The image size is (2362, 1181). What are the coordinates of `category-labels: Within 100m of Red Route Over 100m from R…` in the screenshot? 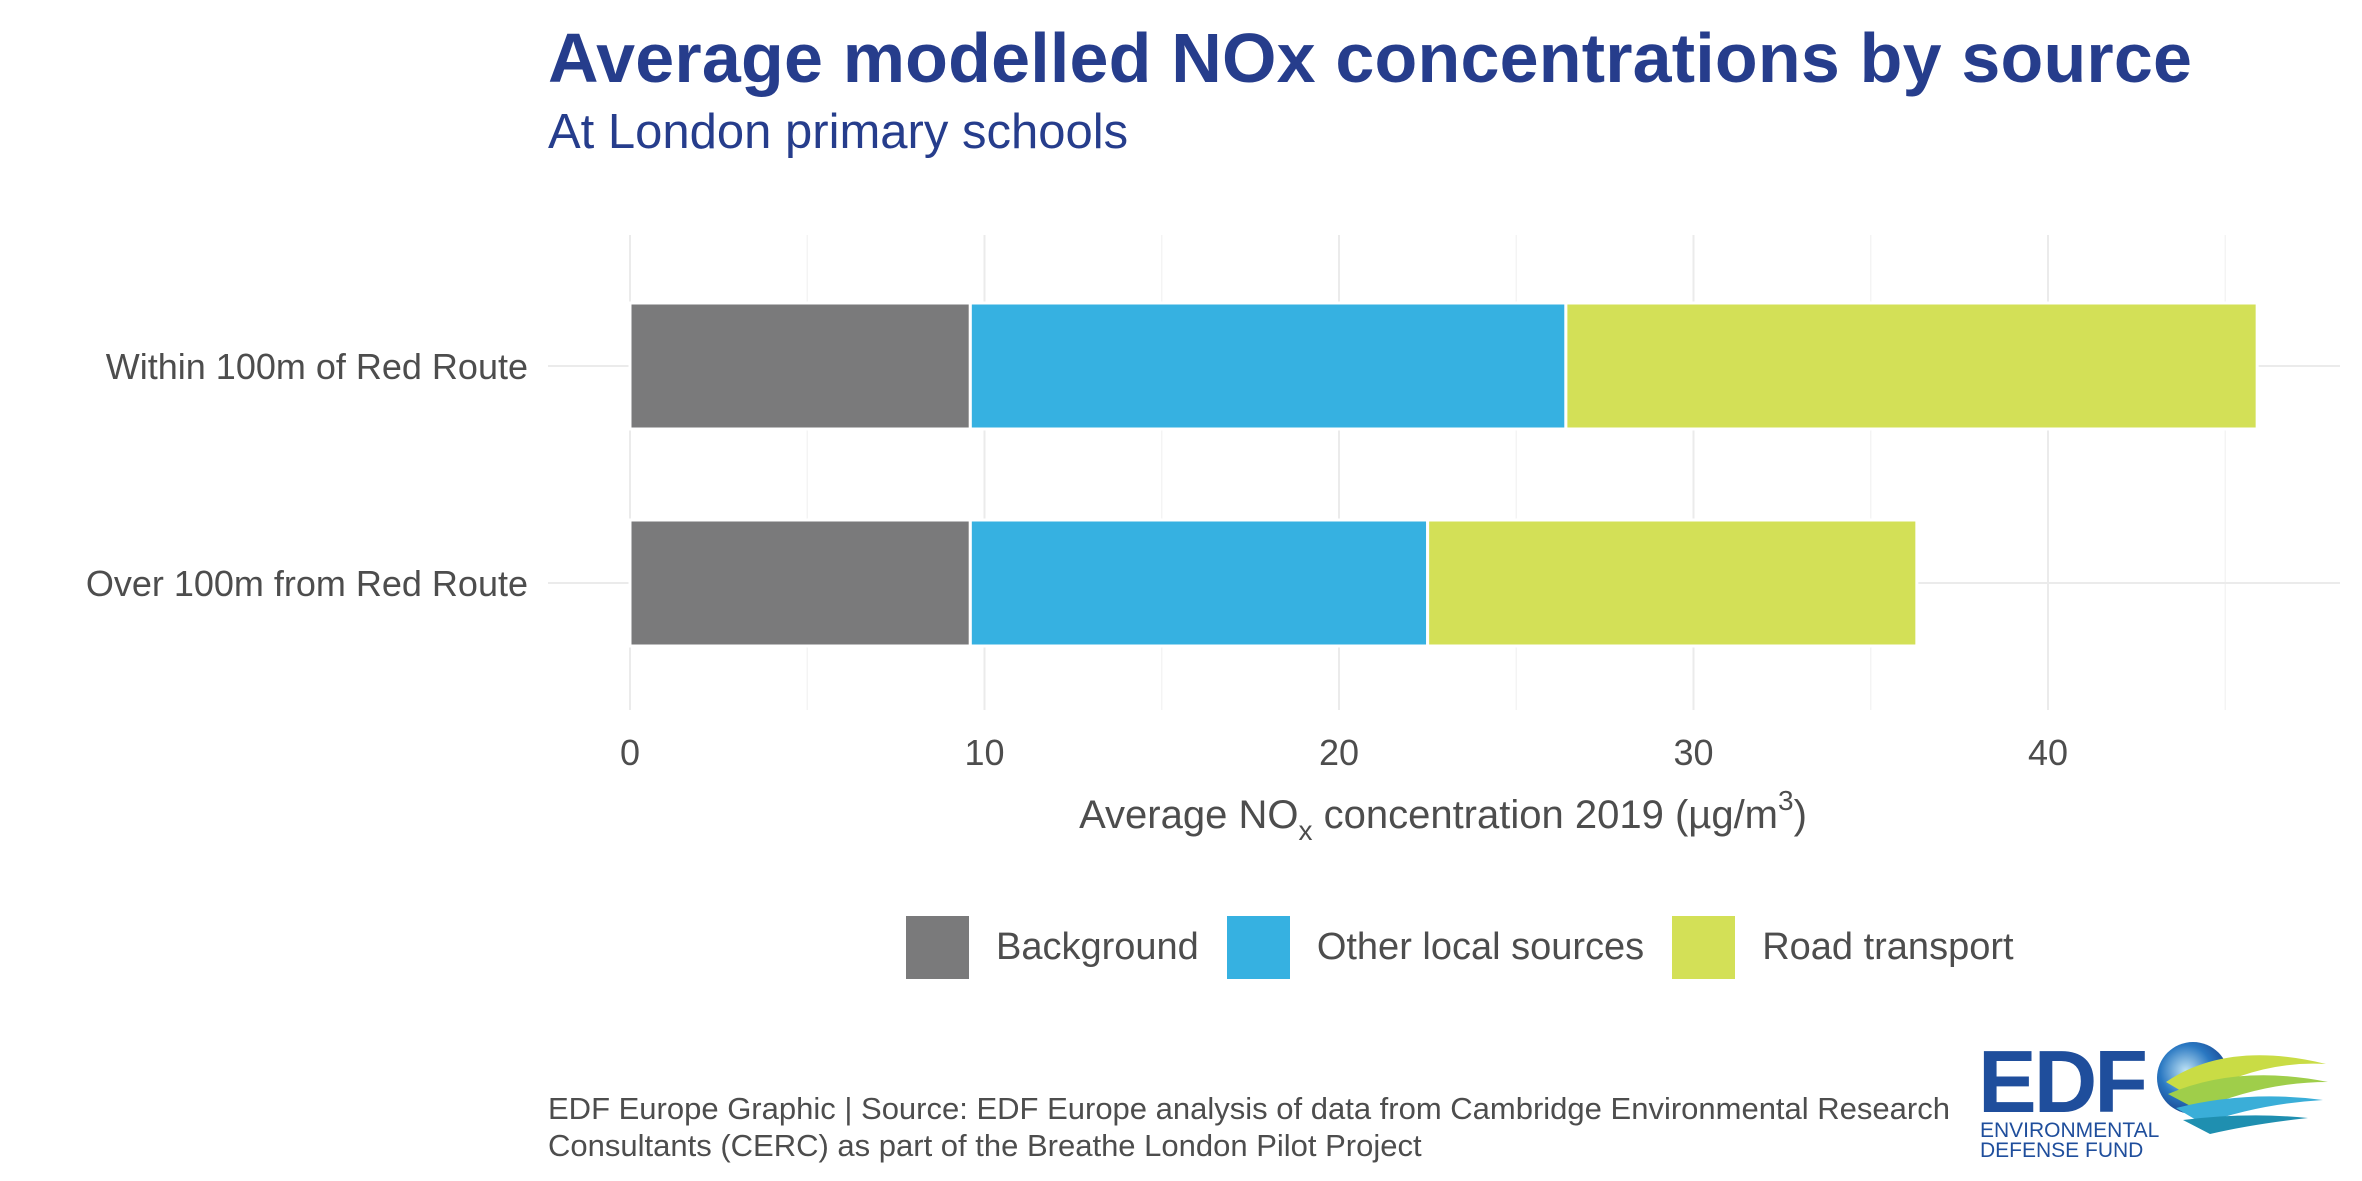 It's located at (307, 475).